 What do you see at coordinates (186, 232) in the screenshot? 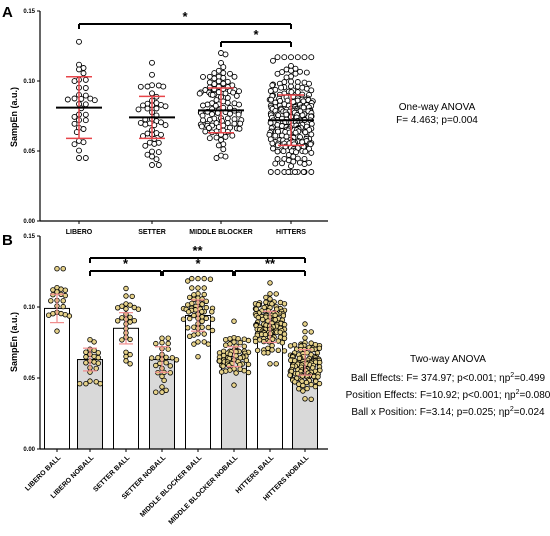
I see `panel-a-category-labels: LIBERO SETTER MIDDLE BLOCKER HITTERS` at bounding box center [186, 232].